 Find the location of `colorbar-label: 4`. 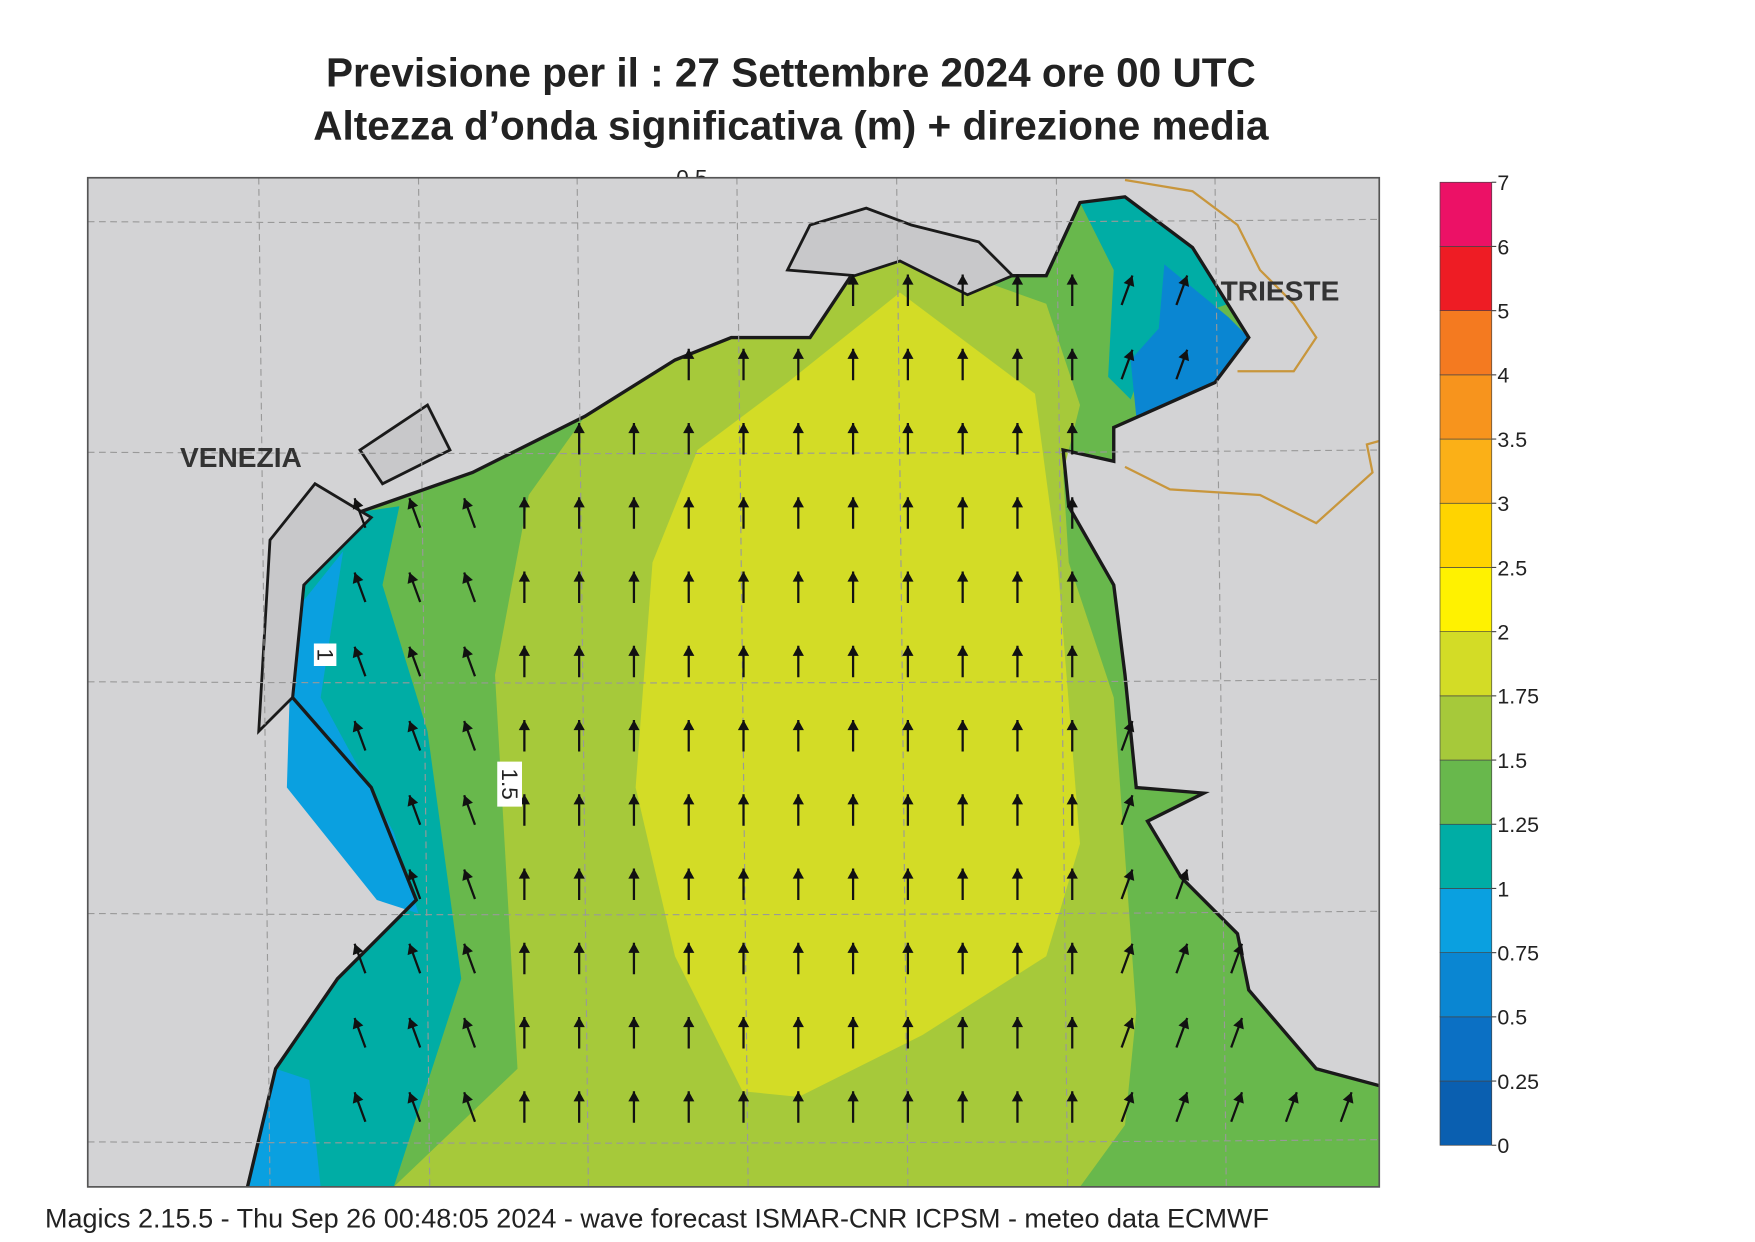

colorbar-label: 4 is located at coordinates (1503, 376).